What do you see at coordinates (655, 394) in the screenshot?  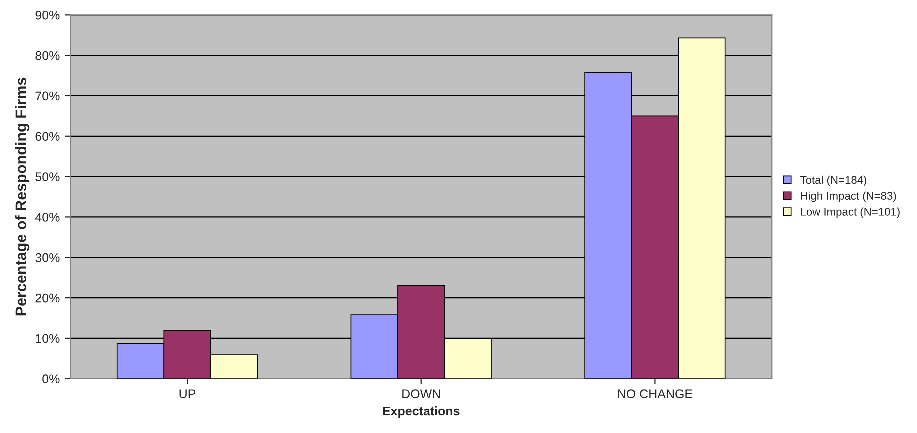 I see `x-tick-label: NO CHANGE` at bounding box center [655, 394].